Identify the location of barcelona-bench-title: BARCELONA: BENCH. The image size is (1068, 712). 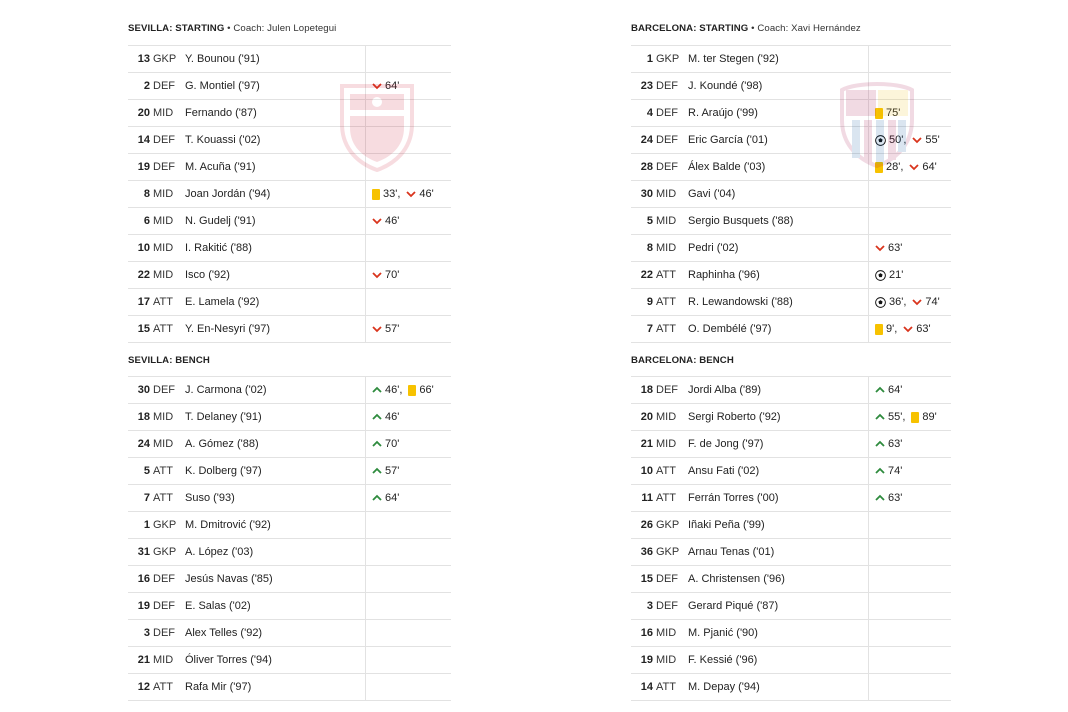
(682, 360).